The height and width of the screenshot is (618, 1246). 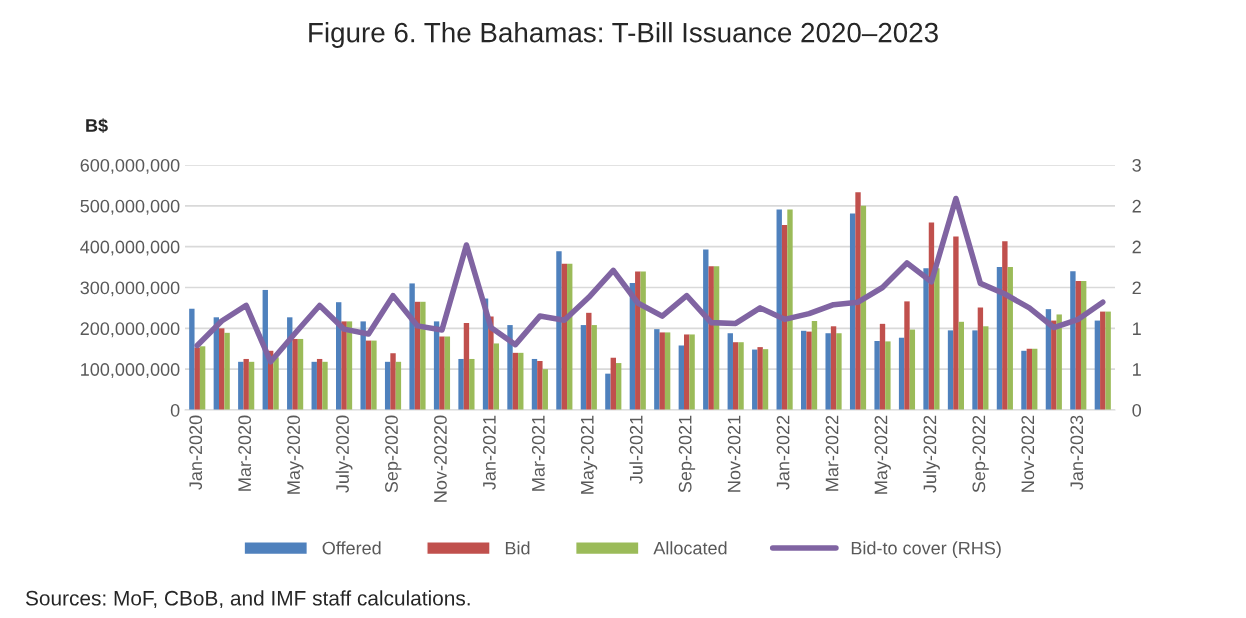 I want to click on legend-label: Allocated, so click(x=690, y=548).